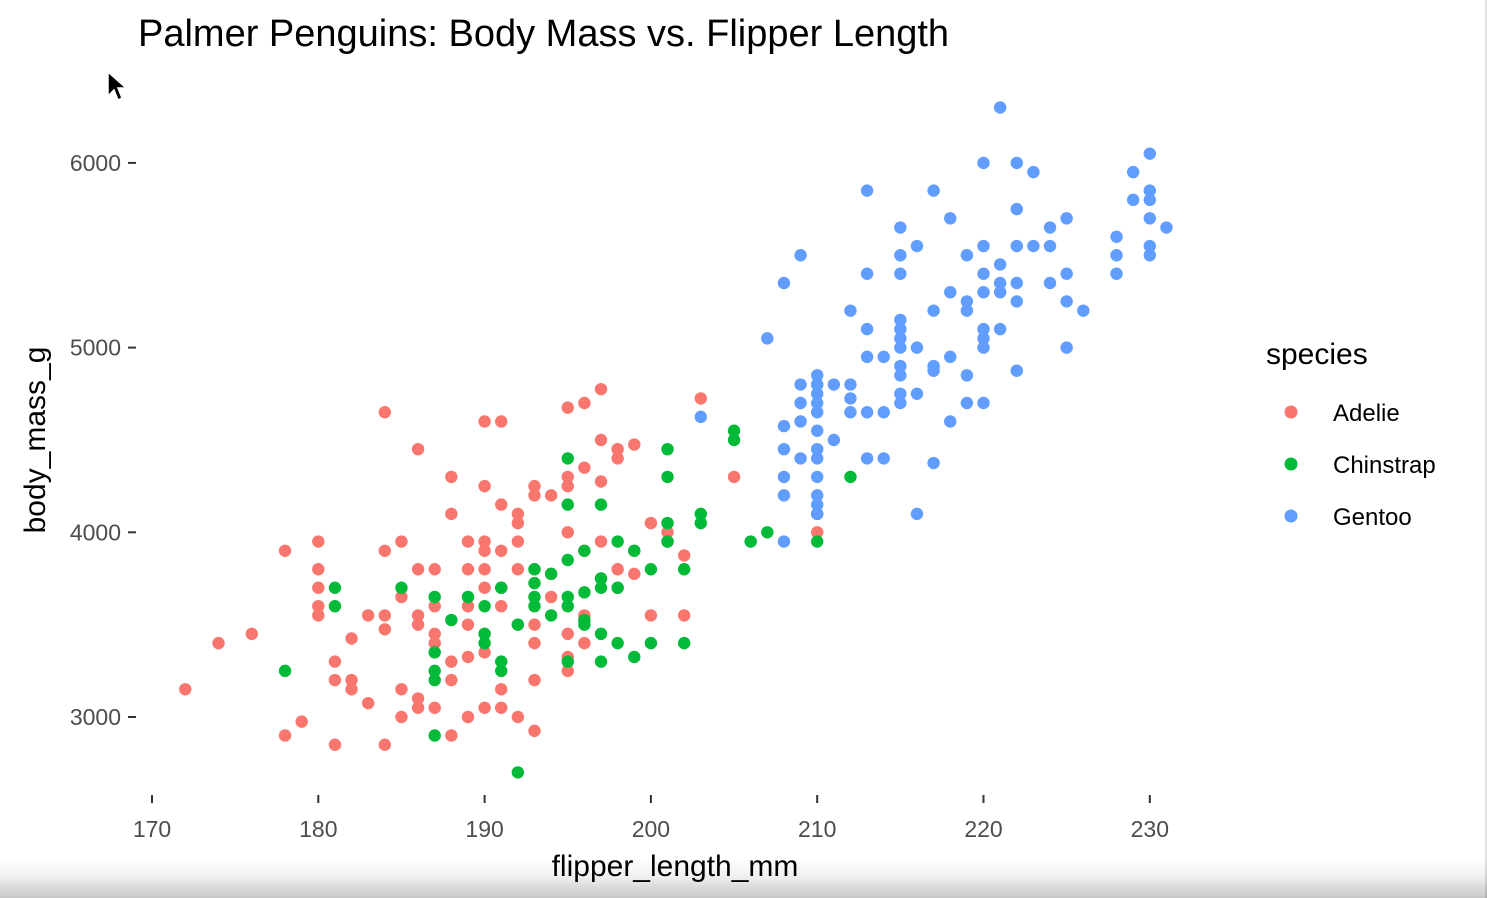 The height and width of the screenshot is (898, 1487). Describe the element at coordinates (1150, 829) in the screenshot. I see `x-tick-label: 230` at that location.